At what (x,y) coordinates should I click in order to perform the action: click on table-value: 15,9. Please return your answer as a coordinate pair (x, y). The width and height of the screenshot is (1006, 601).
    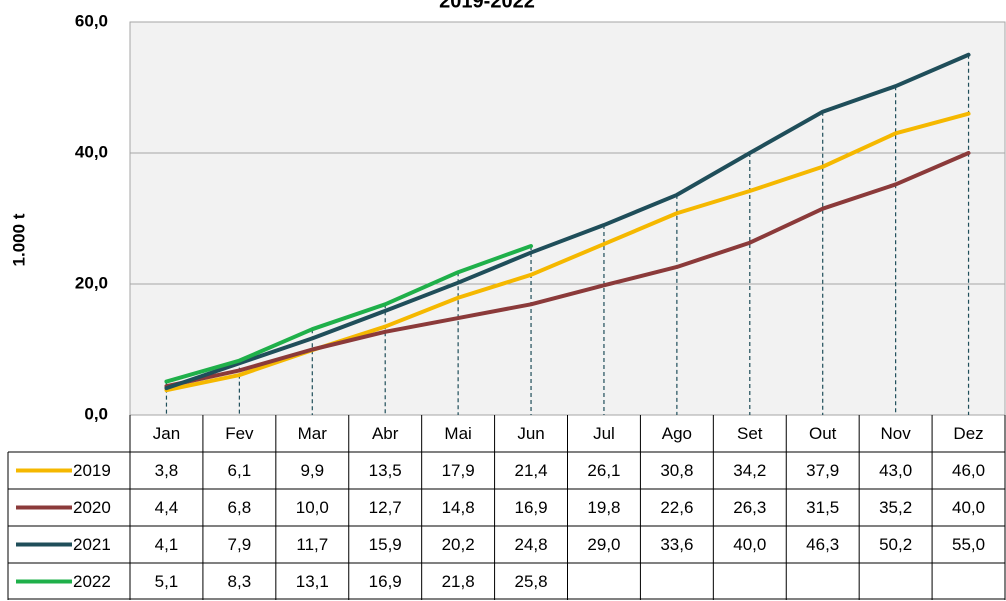
    Looking at the image, I should click on (385, 544).